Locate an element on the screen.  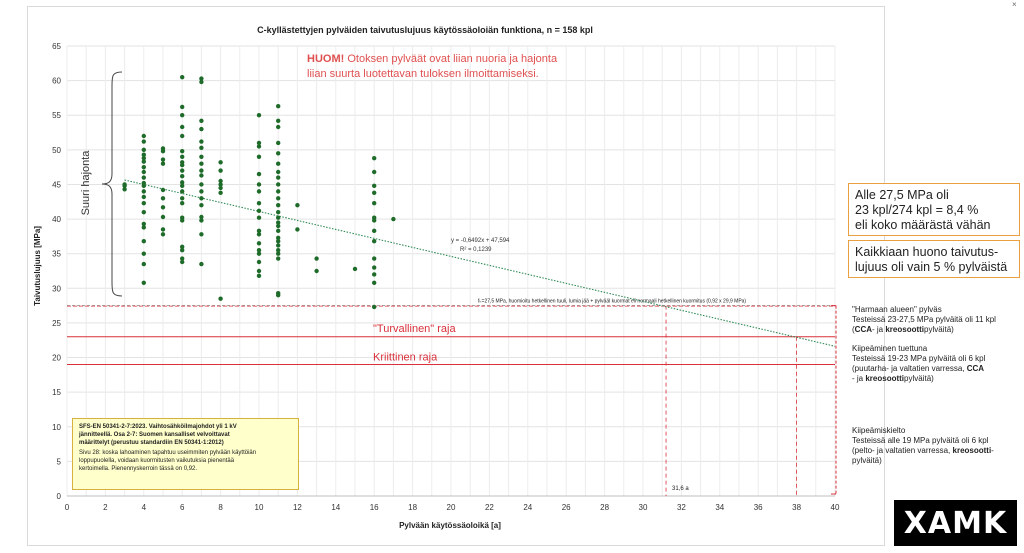
y-tick-label: 65 is located at coordinates (56, 46).